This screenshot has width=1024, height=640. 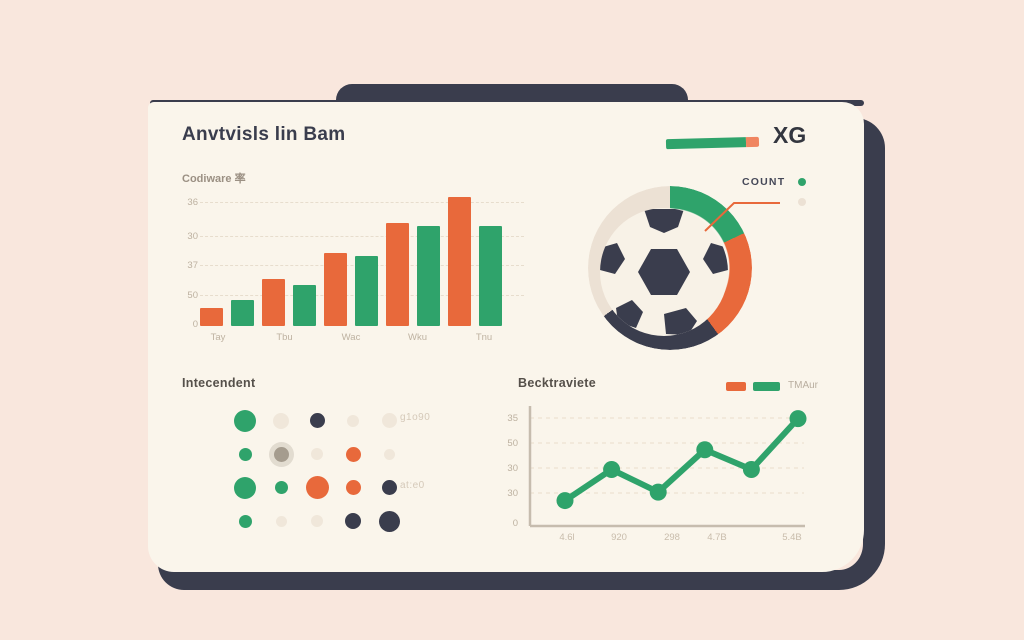 I want to click on xg-progress-tip, so click(x=752, y=142).